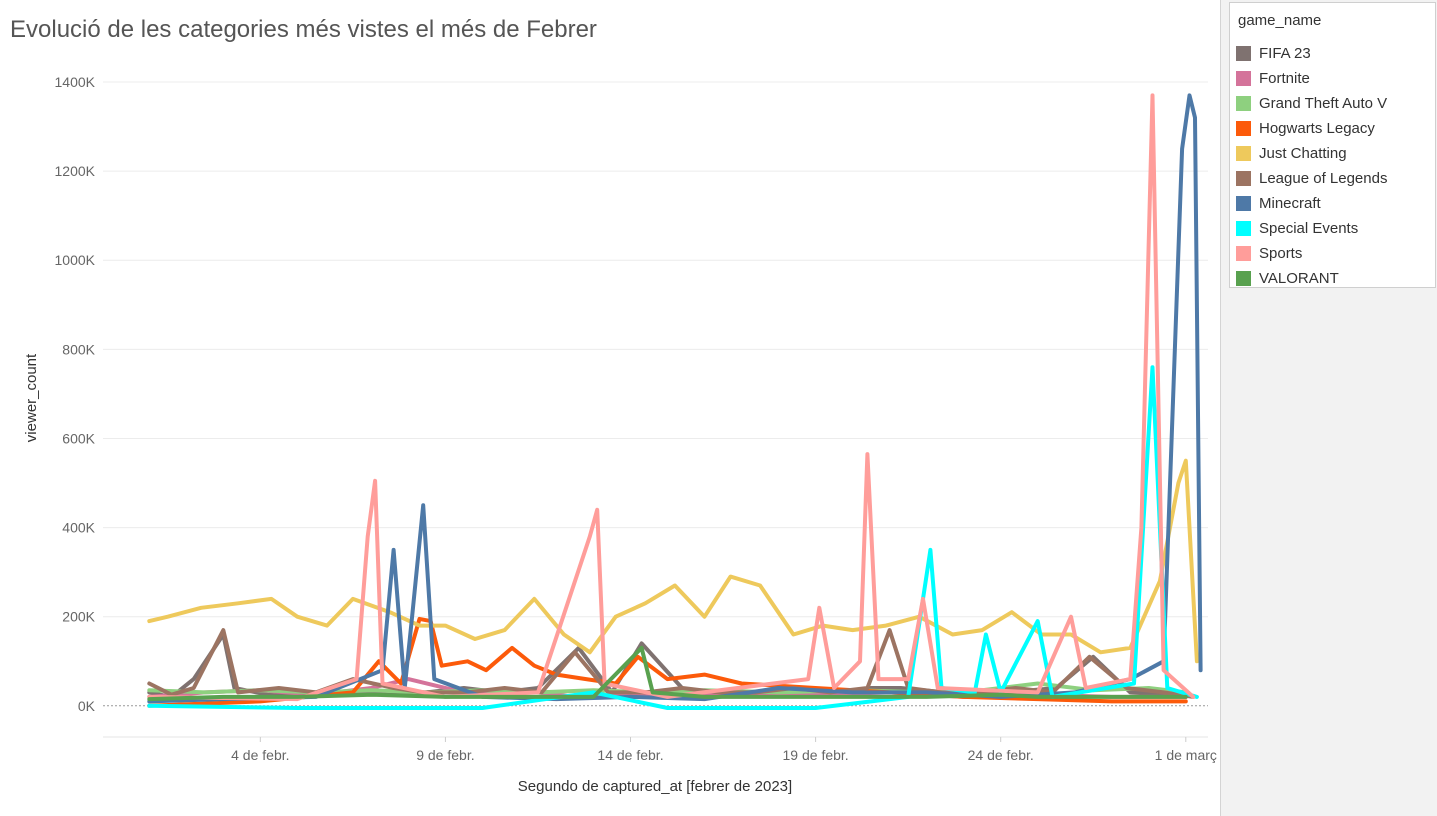 This screenshot has height=816, width=1437. I want to click on legend-item: Just Chatting, so click(1311, 153).